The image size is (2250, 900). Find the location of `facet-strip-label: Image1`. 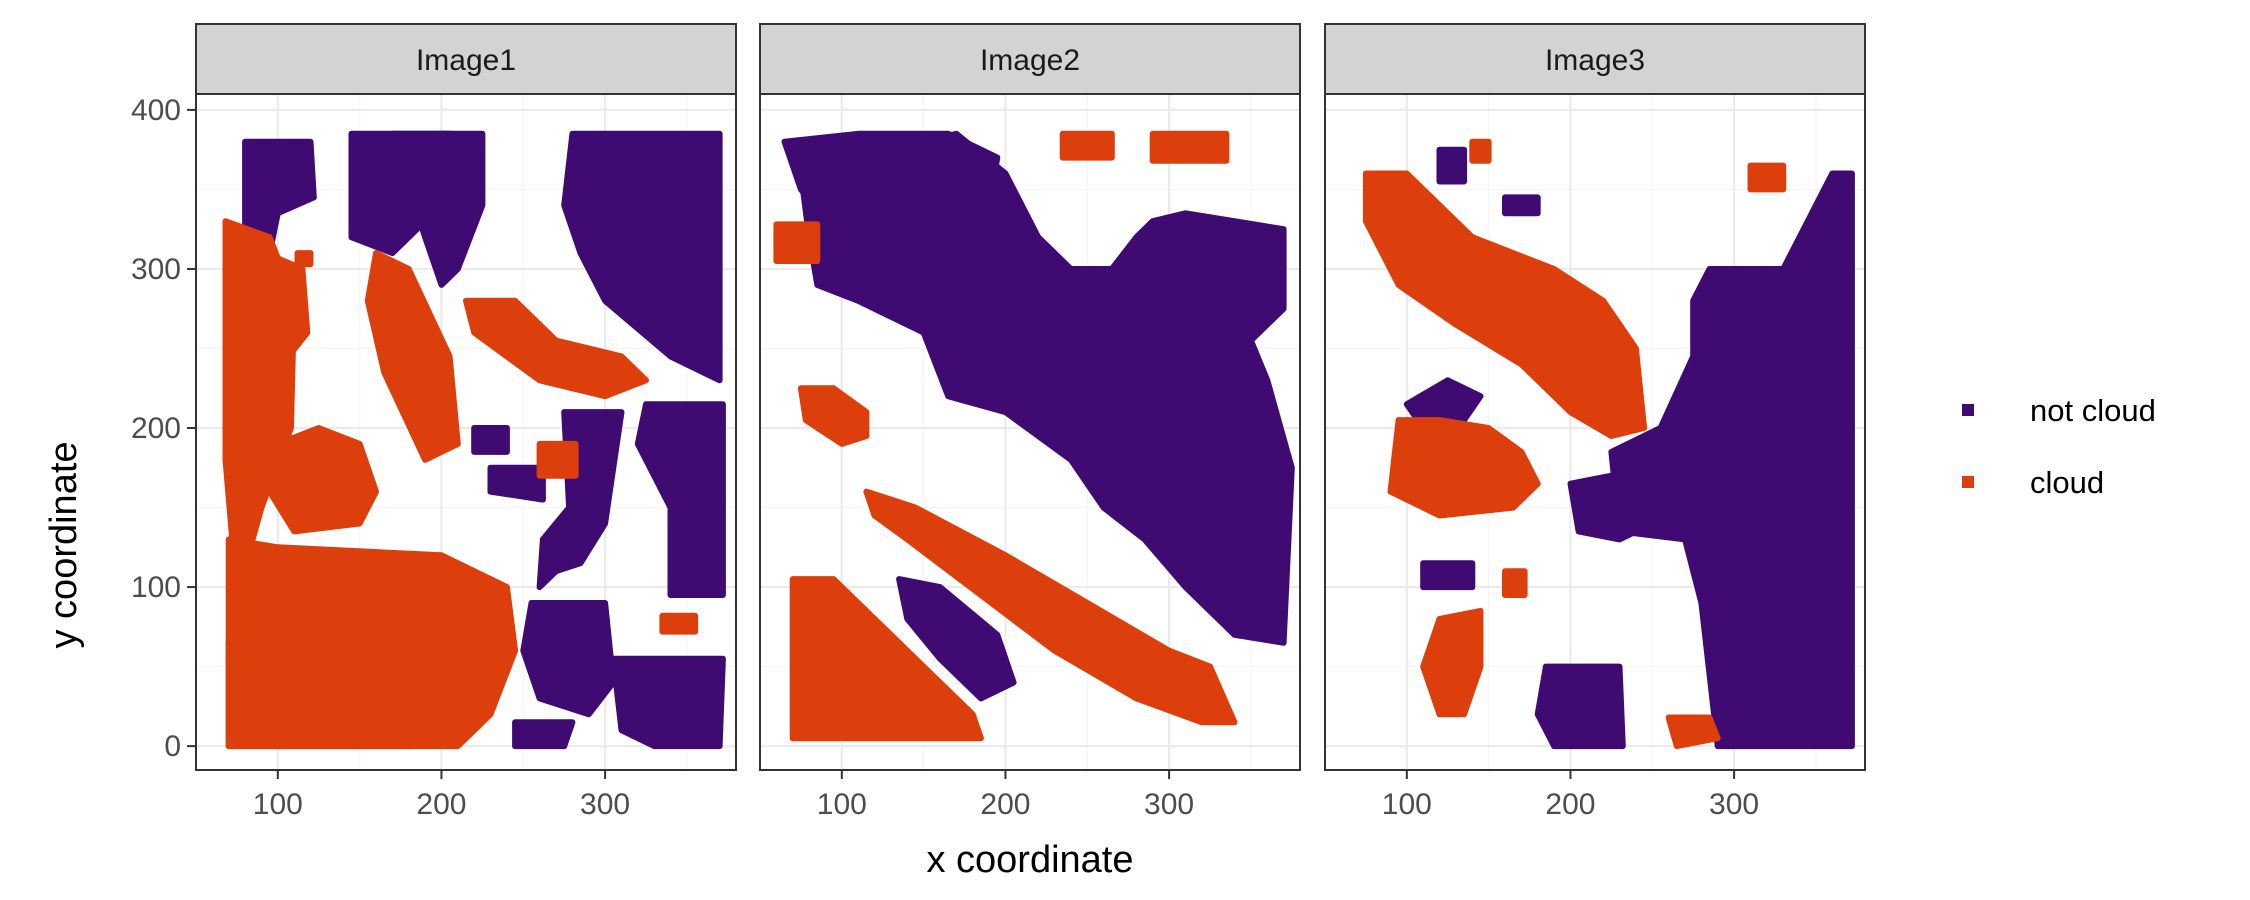

facet-strip-label: Image1 is located at coordinates (466, 60).